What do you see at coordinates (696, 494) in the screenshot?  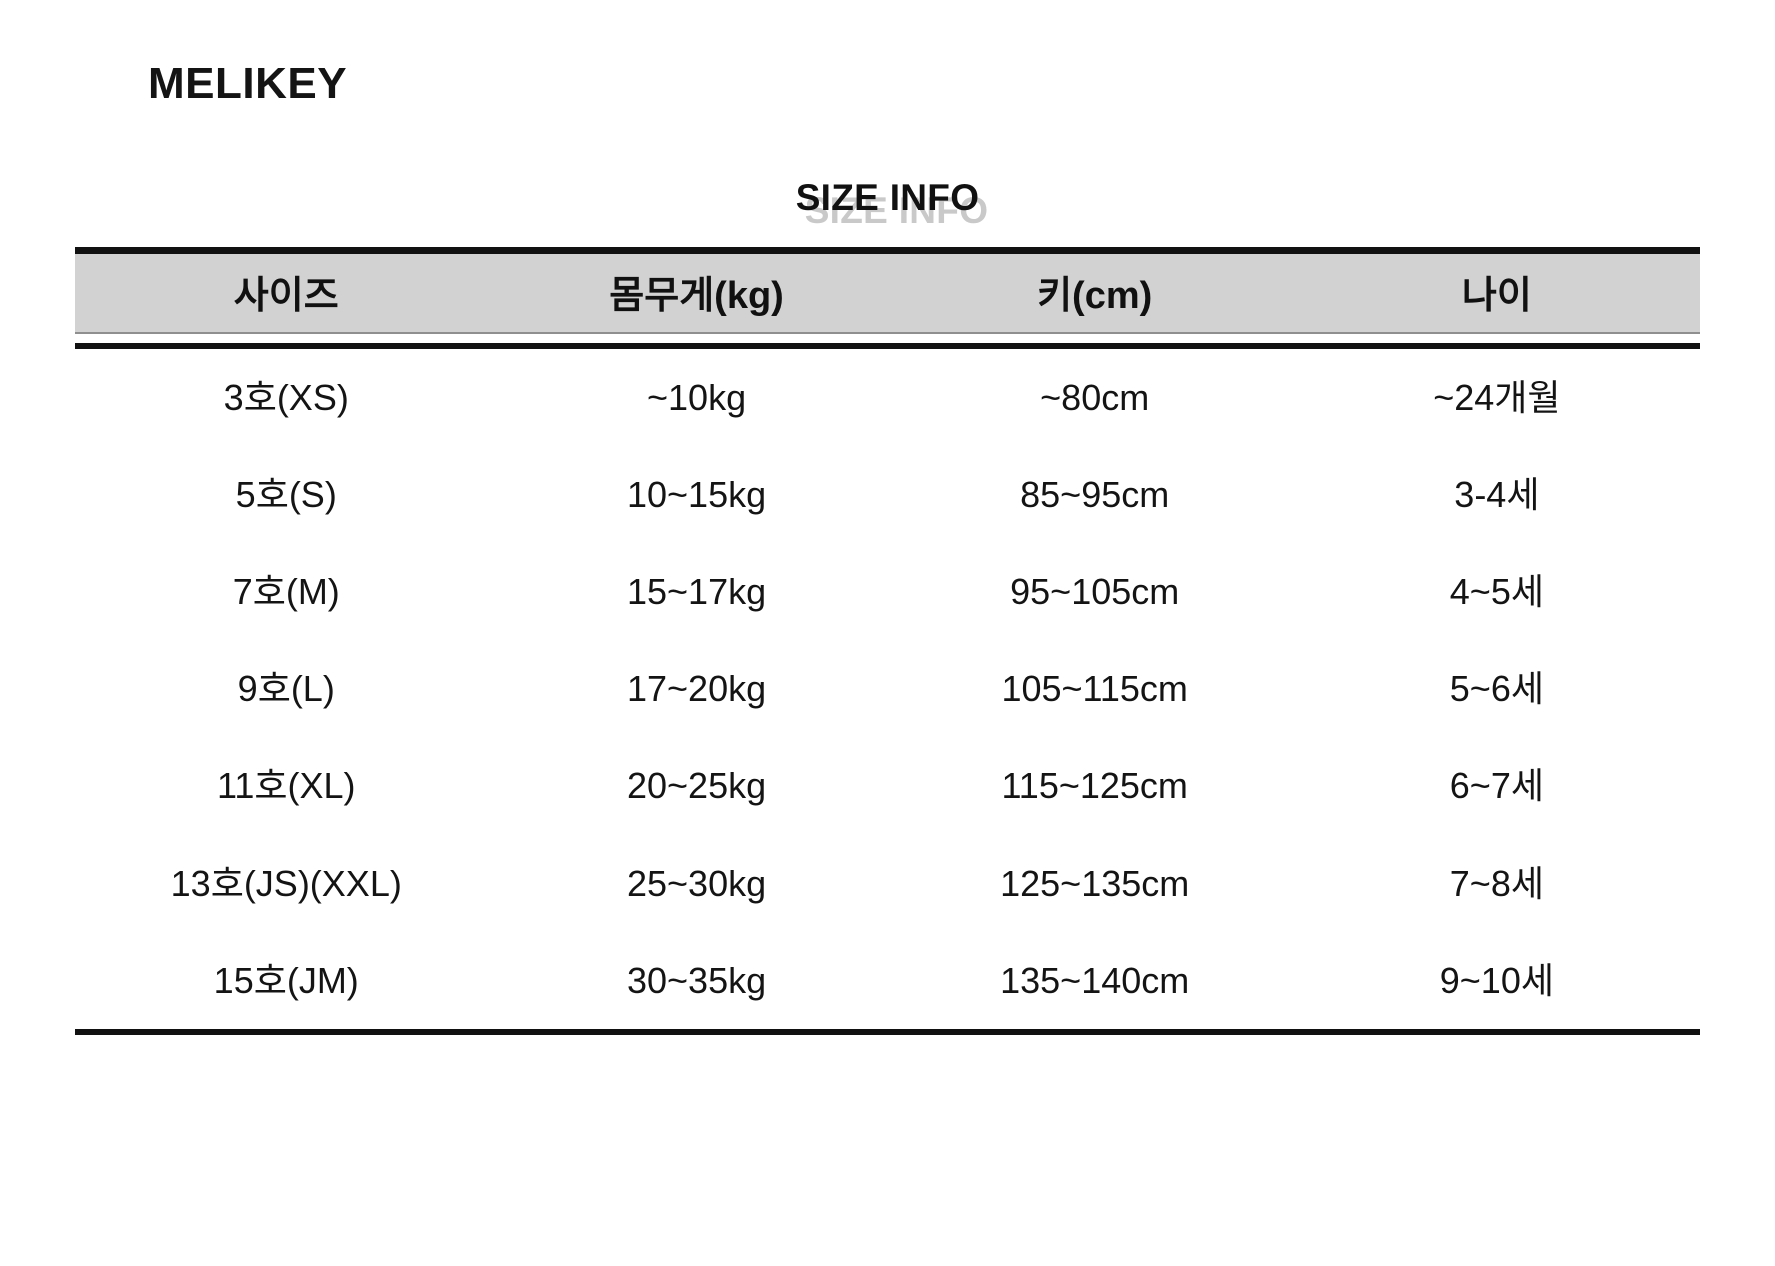 I see `cell-weight: 10~15kg` at bounding box center [696, 494].